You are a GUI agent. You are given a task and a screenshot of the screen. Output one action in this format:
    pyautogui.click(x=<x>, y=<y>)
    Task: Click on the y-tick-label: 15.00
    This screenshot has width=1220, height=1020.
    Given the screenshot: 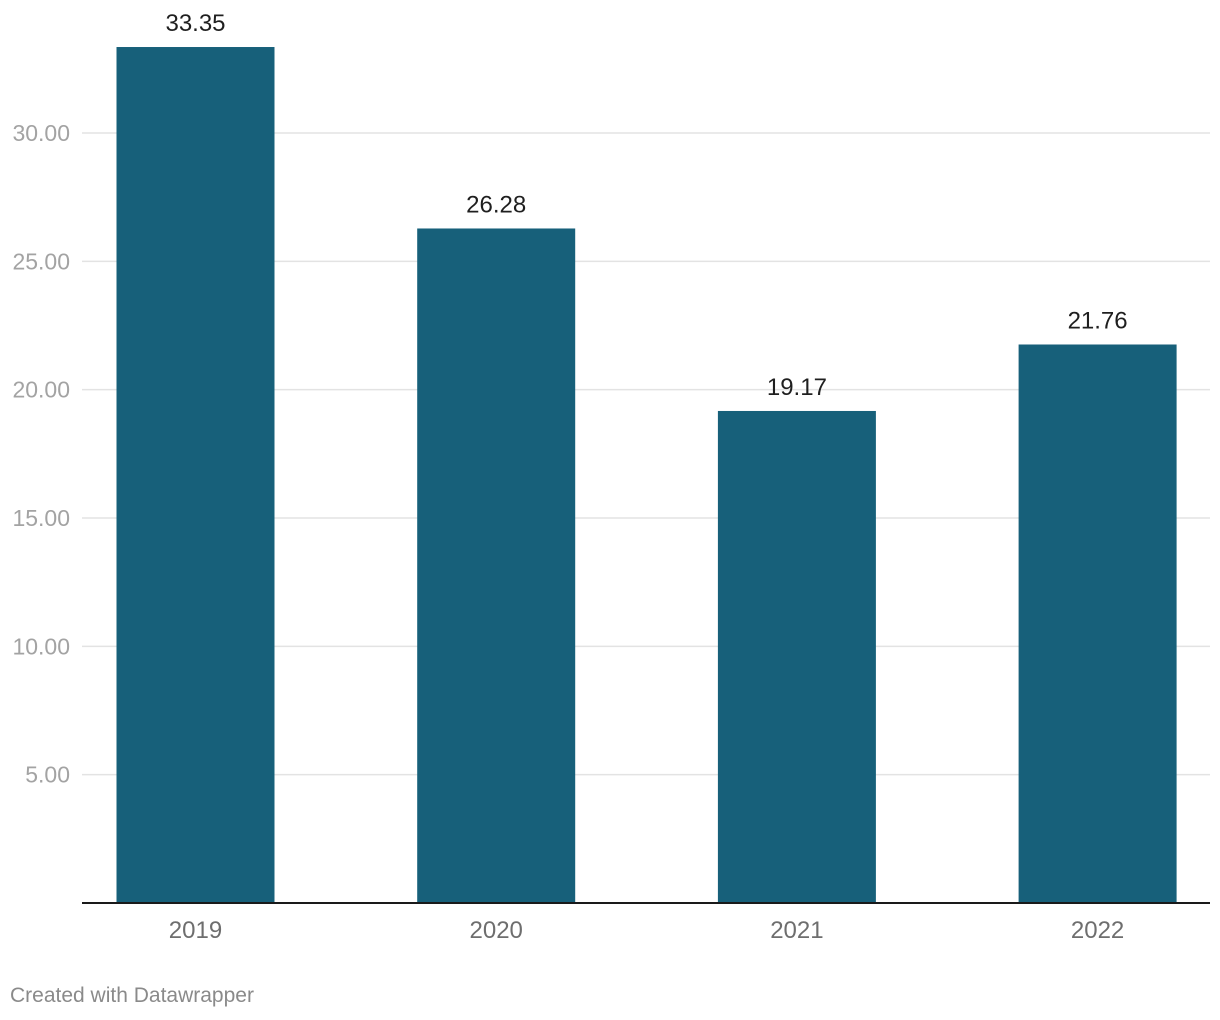 What is the action you would take?
    pyautogui.click(x=41, y=518)
    